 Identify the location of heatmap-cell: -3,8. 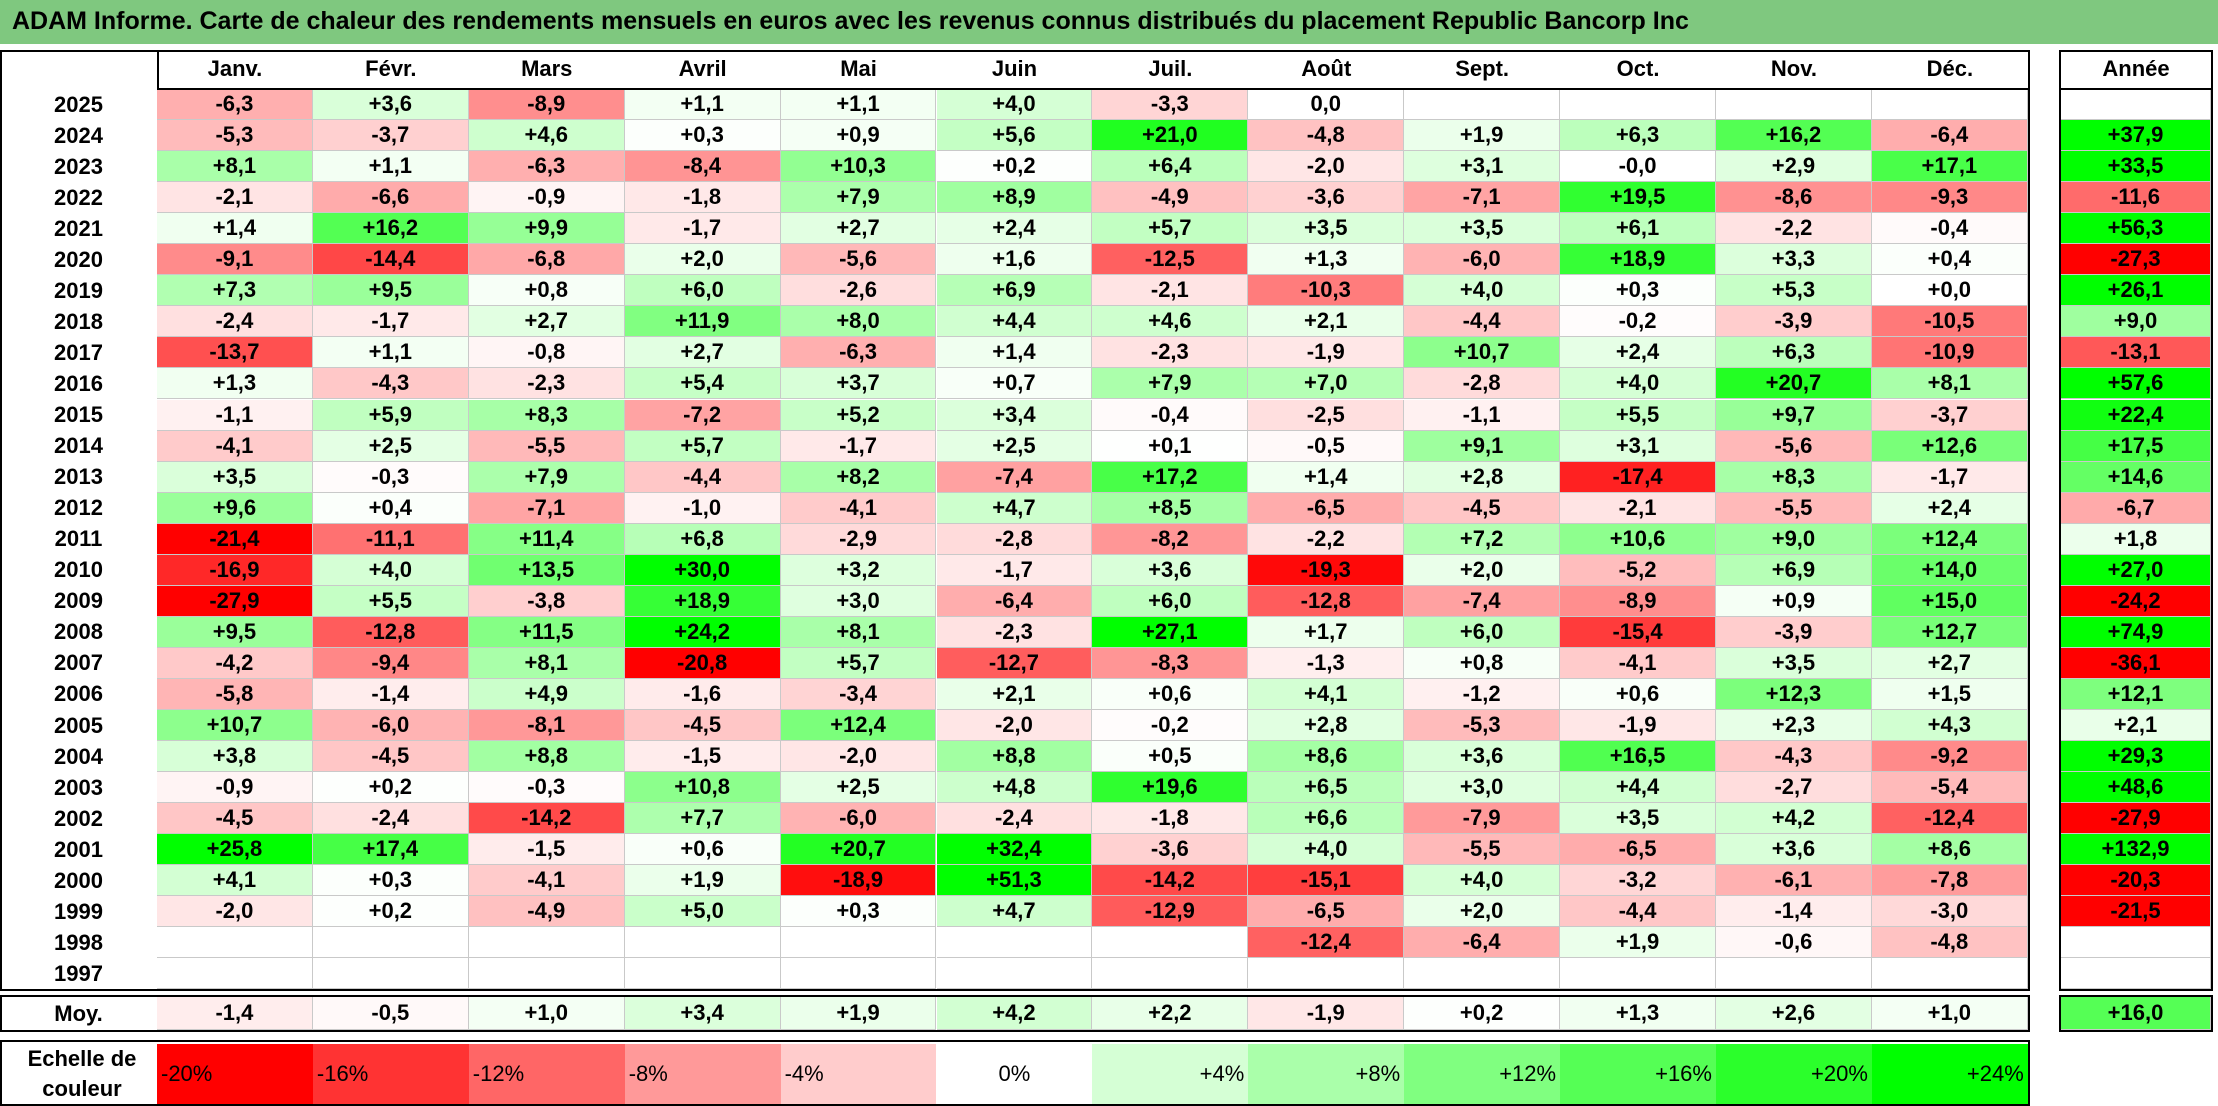
(546, 601).